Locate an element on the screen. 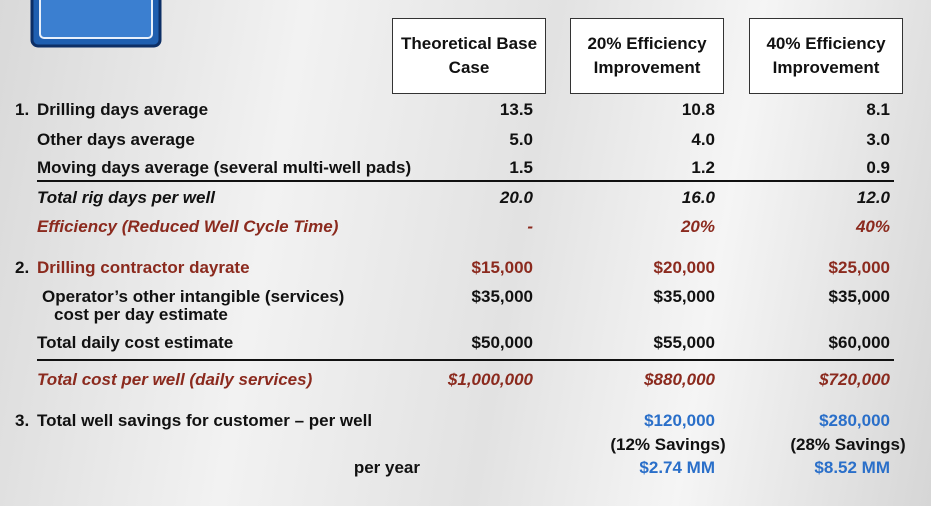  row-label: Operator’s other intangible (services) is located at coordinates (193, 296).